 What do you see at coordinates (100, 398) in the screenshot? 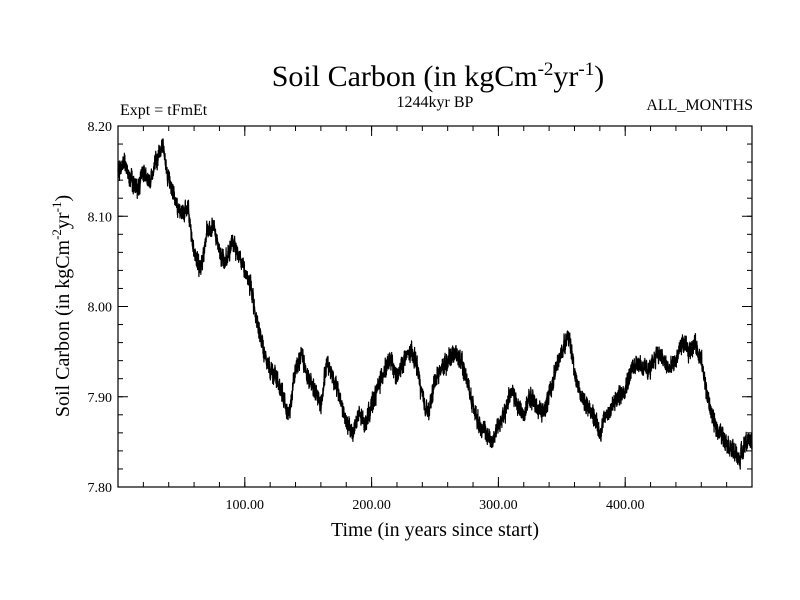
I see `y-tick-label: 7.90` at bounding box center [100, 398].